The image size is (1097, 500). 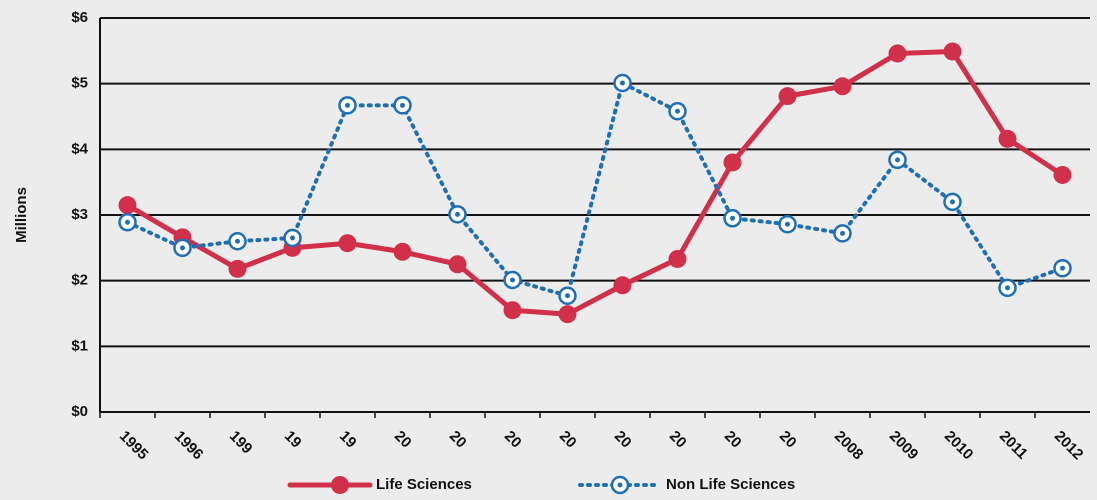 What do you see at coordinates (21, 215) in the screenshot?
I see `y-axis-label: Millions` at bounding box center [21, 215].